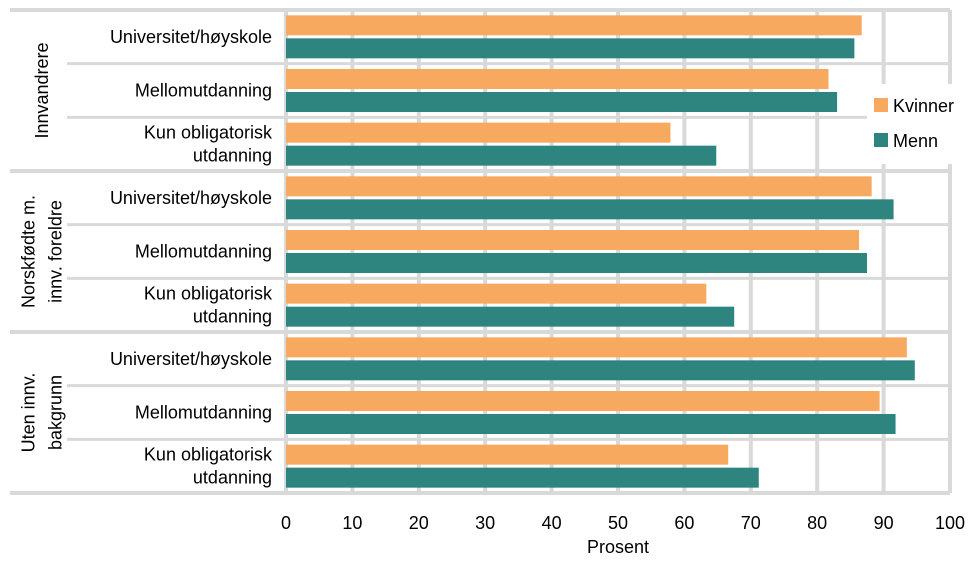  I want to click on legend-label-menn: Menn, so click(915, 141).